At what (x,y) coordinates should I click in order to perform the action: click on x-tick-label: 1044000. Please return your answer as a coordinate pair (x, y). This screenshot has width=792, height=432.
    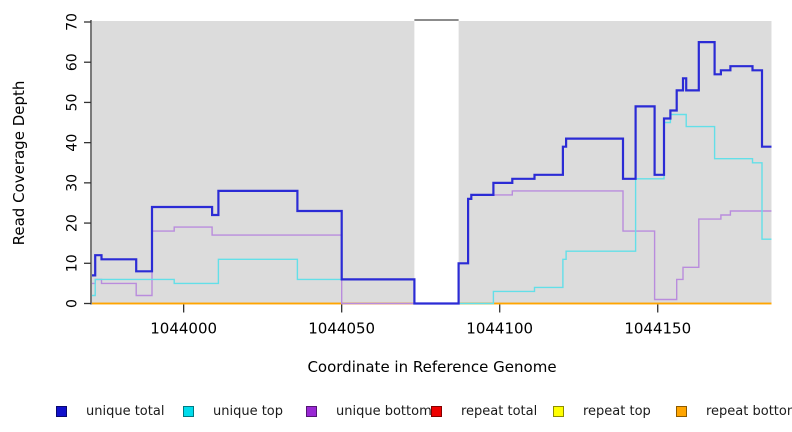
    Looking at the image, I should click on (183, 329).